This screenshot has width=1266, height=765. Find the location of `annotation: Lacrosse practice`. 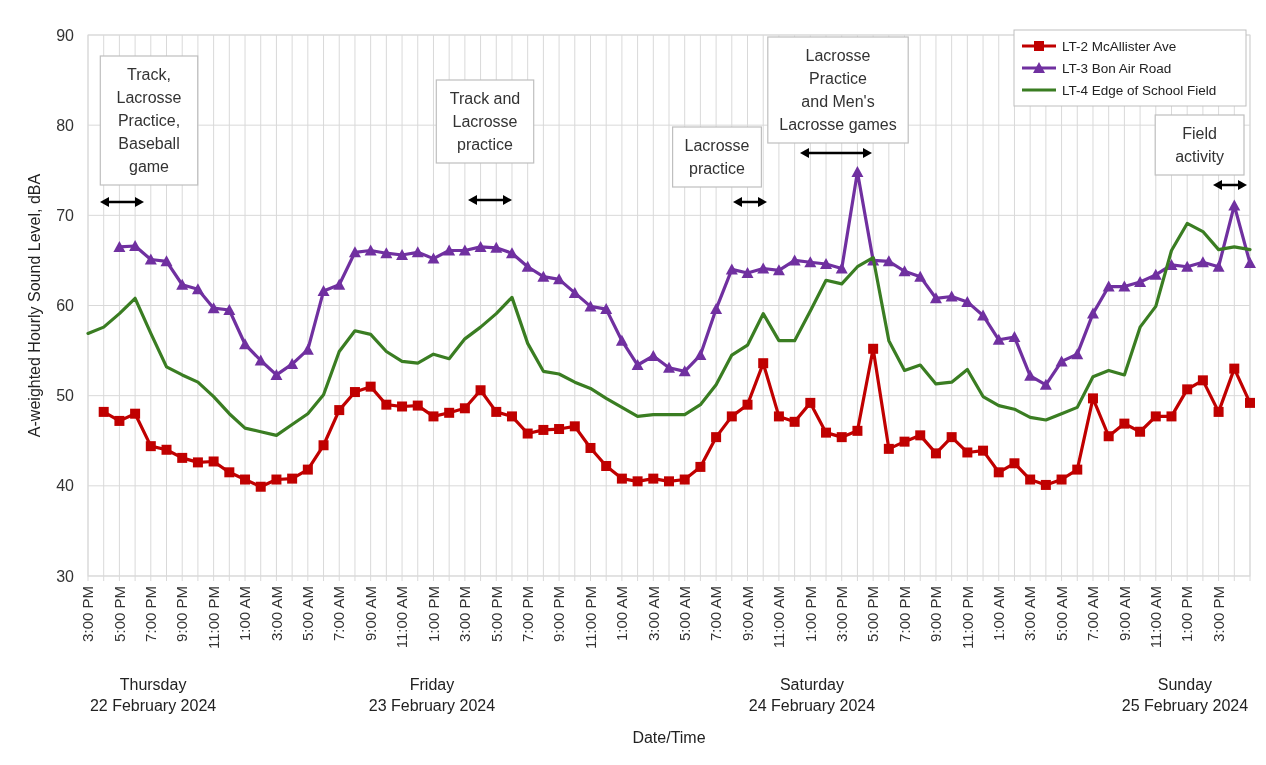

annotation: Lacrosse practice is located at coordinates (717, 157).